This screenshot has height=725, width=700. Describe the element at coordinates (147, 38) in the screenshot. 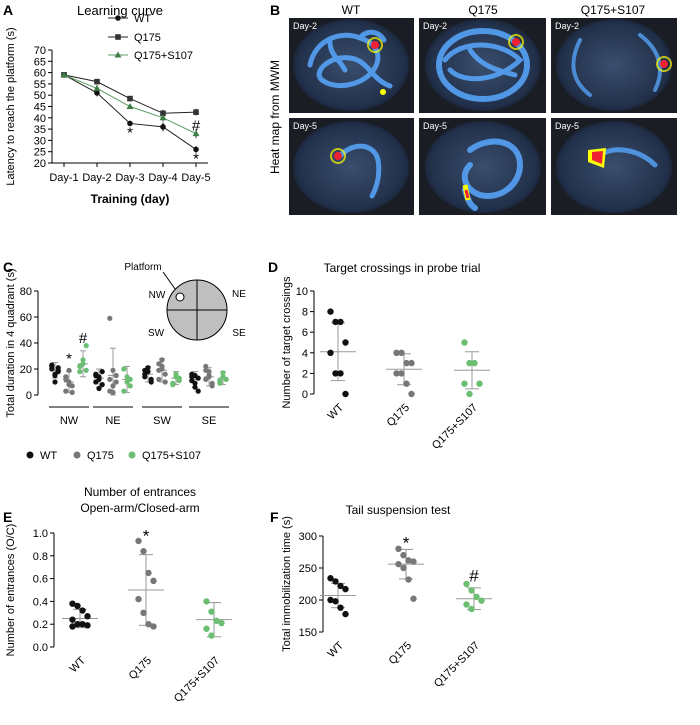

I see `legend-label: Q175` at that location.